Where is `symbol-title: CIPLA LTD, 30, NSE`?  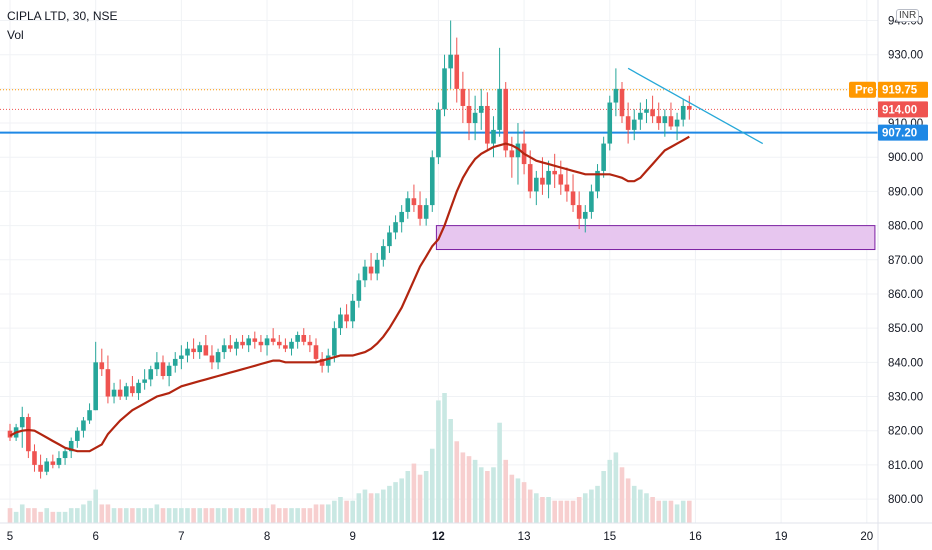 symbol-title: CIPLA LTD, 30, NSE is located at coordinates (62, 16).